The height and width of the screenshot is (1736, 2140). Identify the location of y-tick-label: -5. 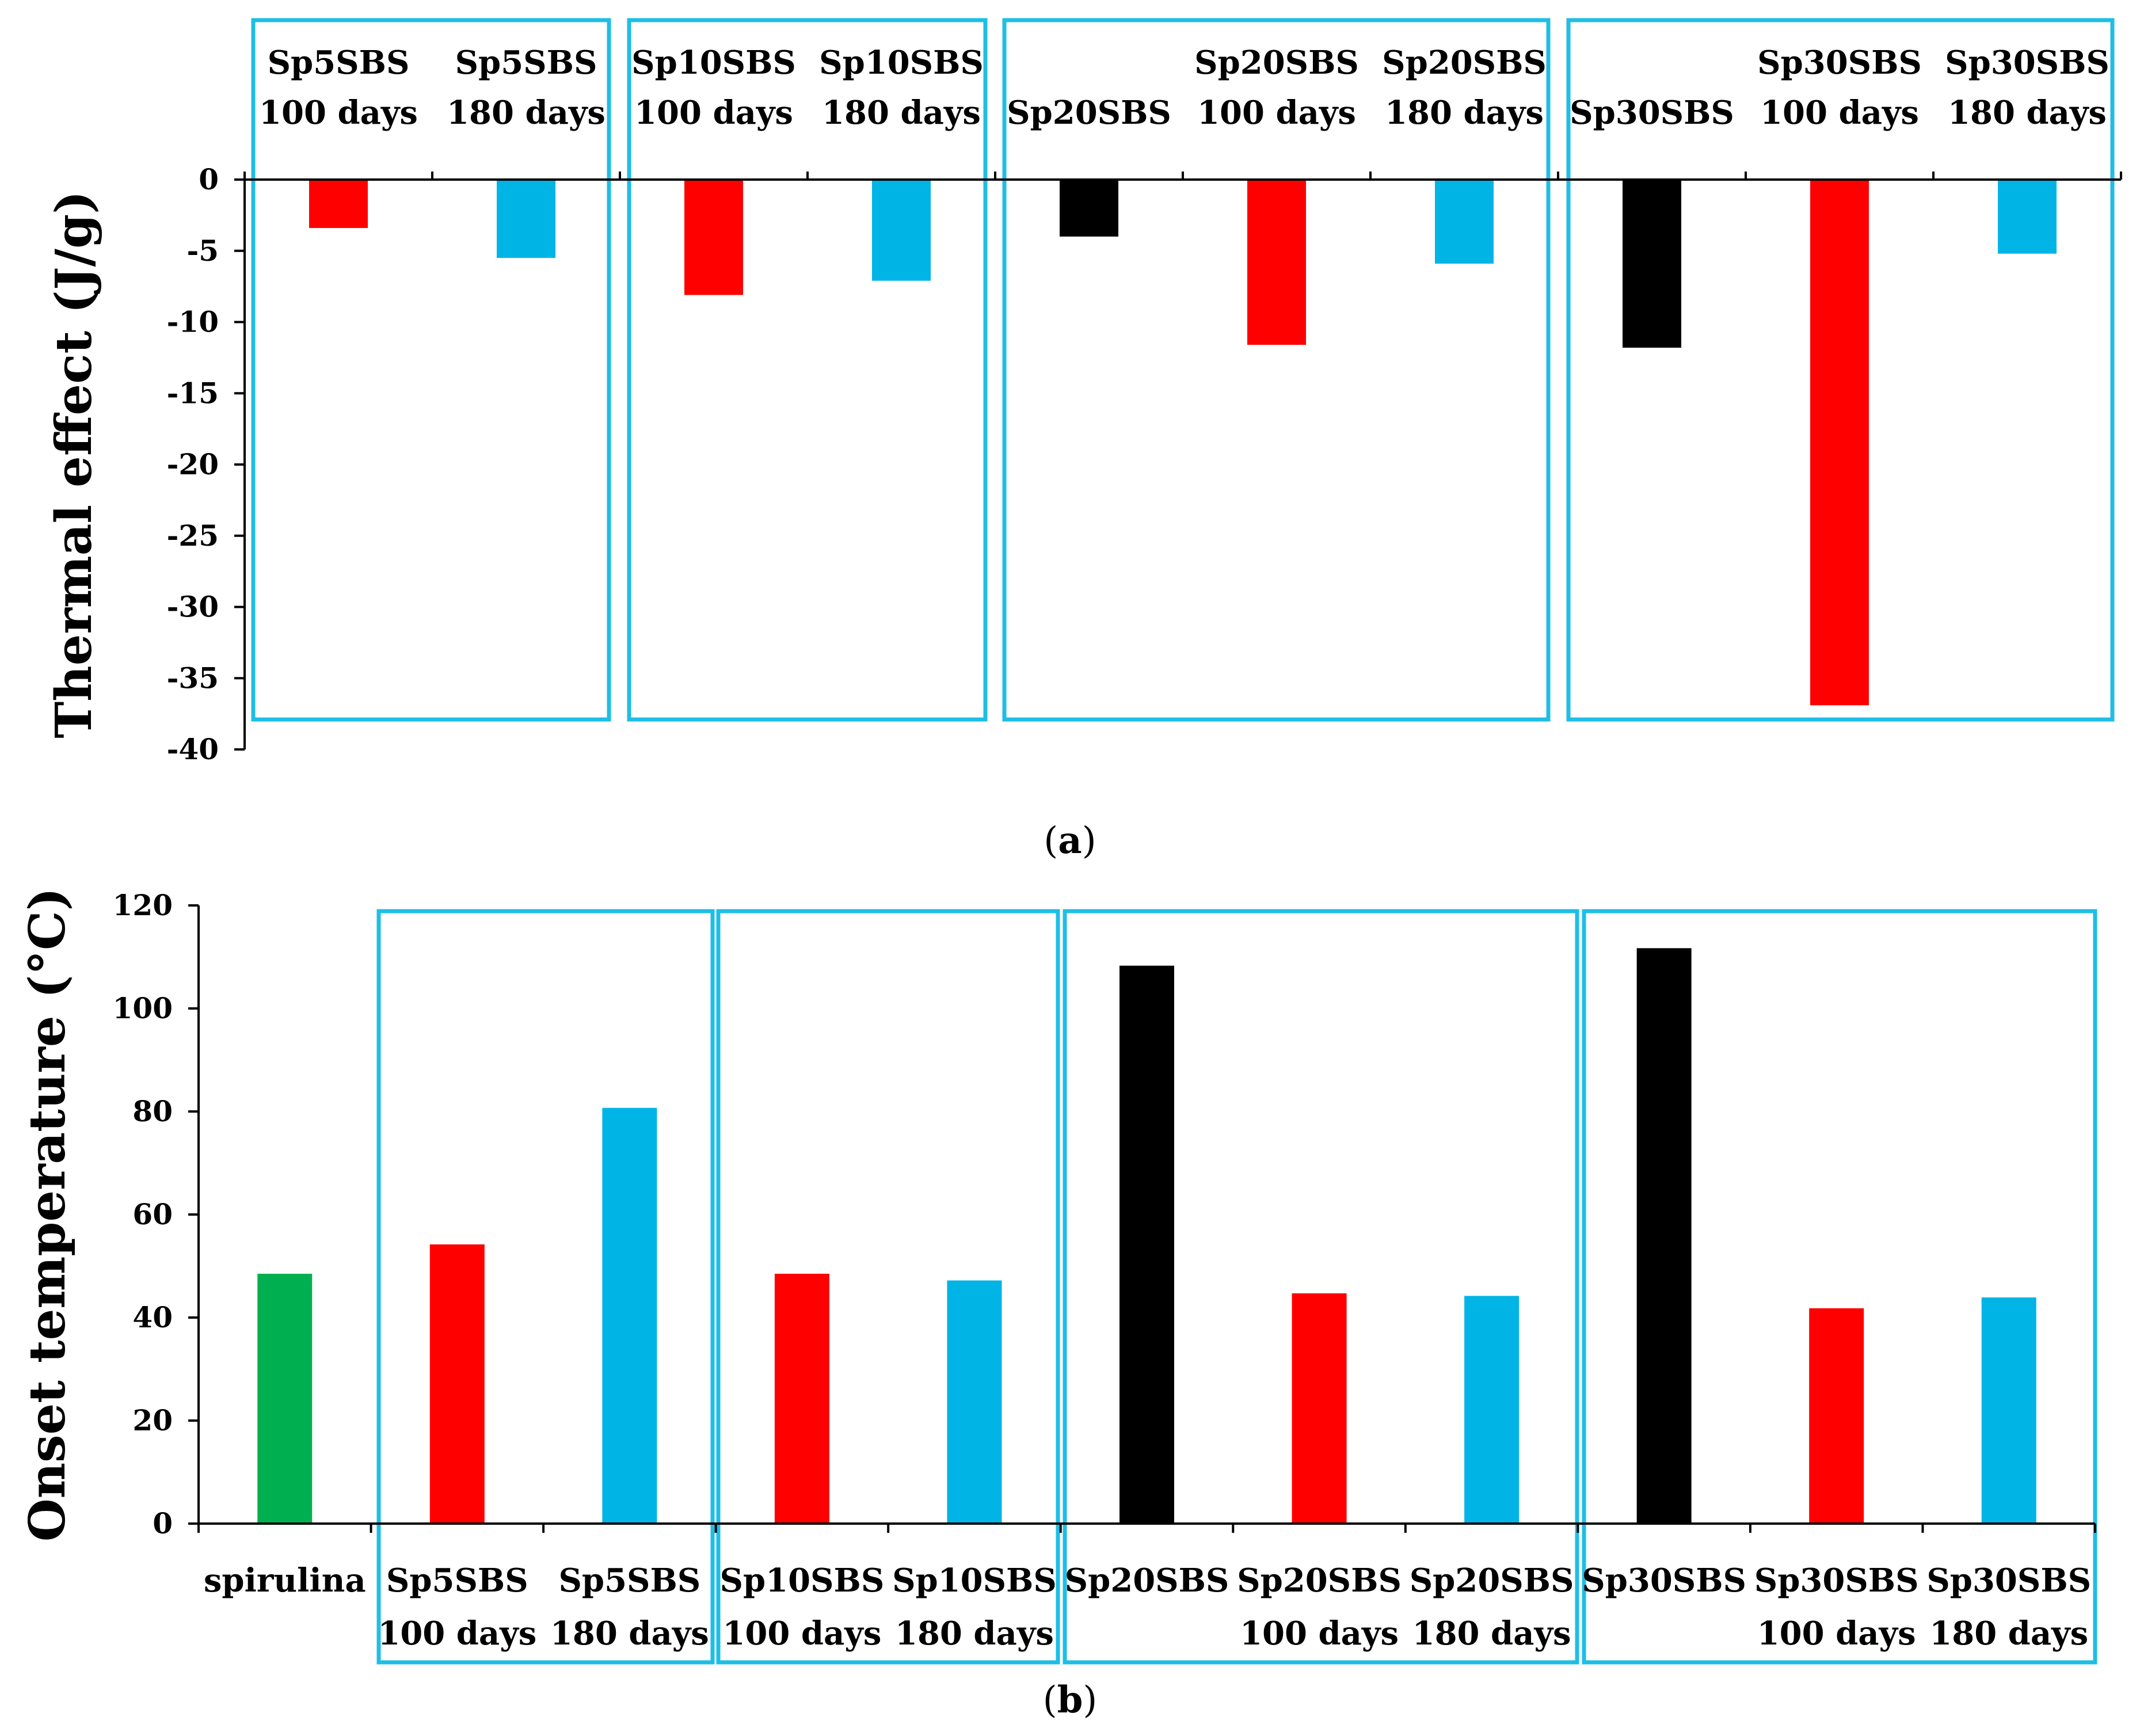
(202, 251).